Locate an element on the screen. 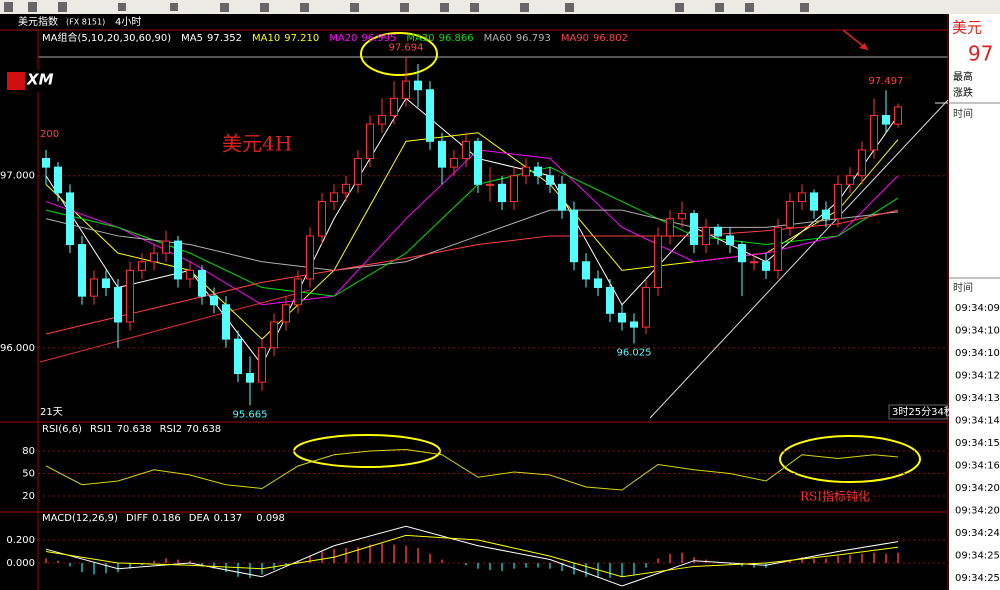  annotation: 3时25分34秒 is located at coordinates (923, 411).